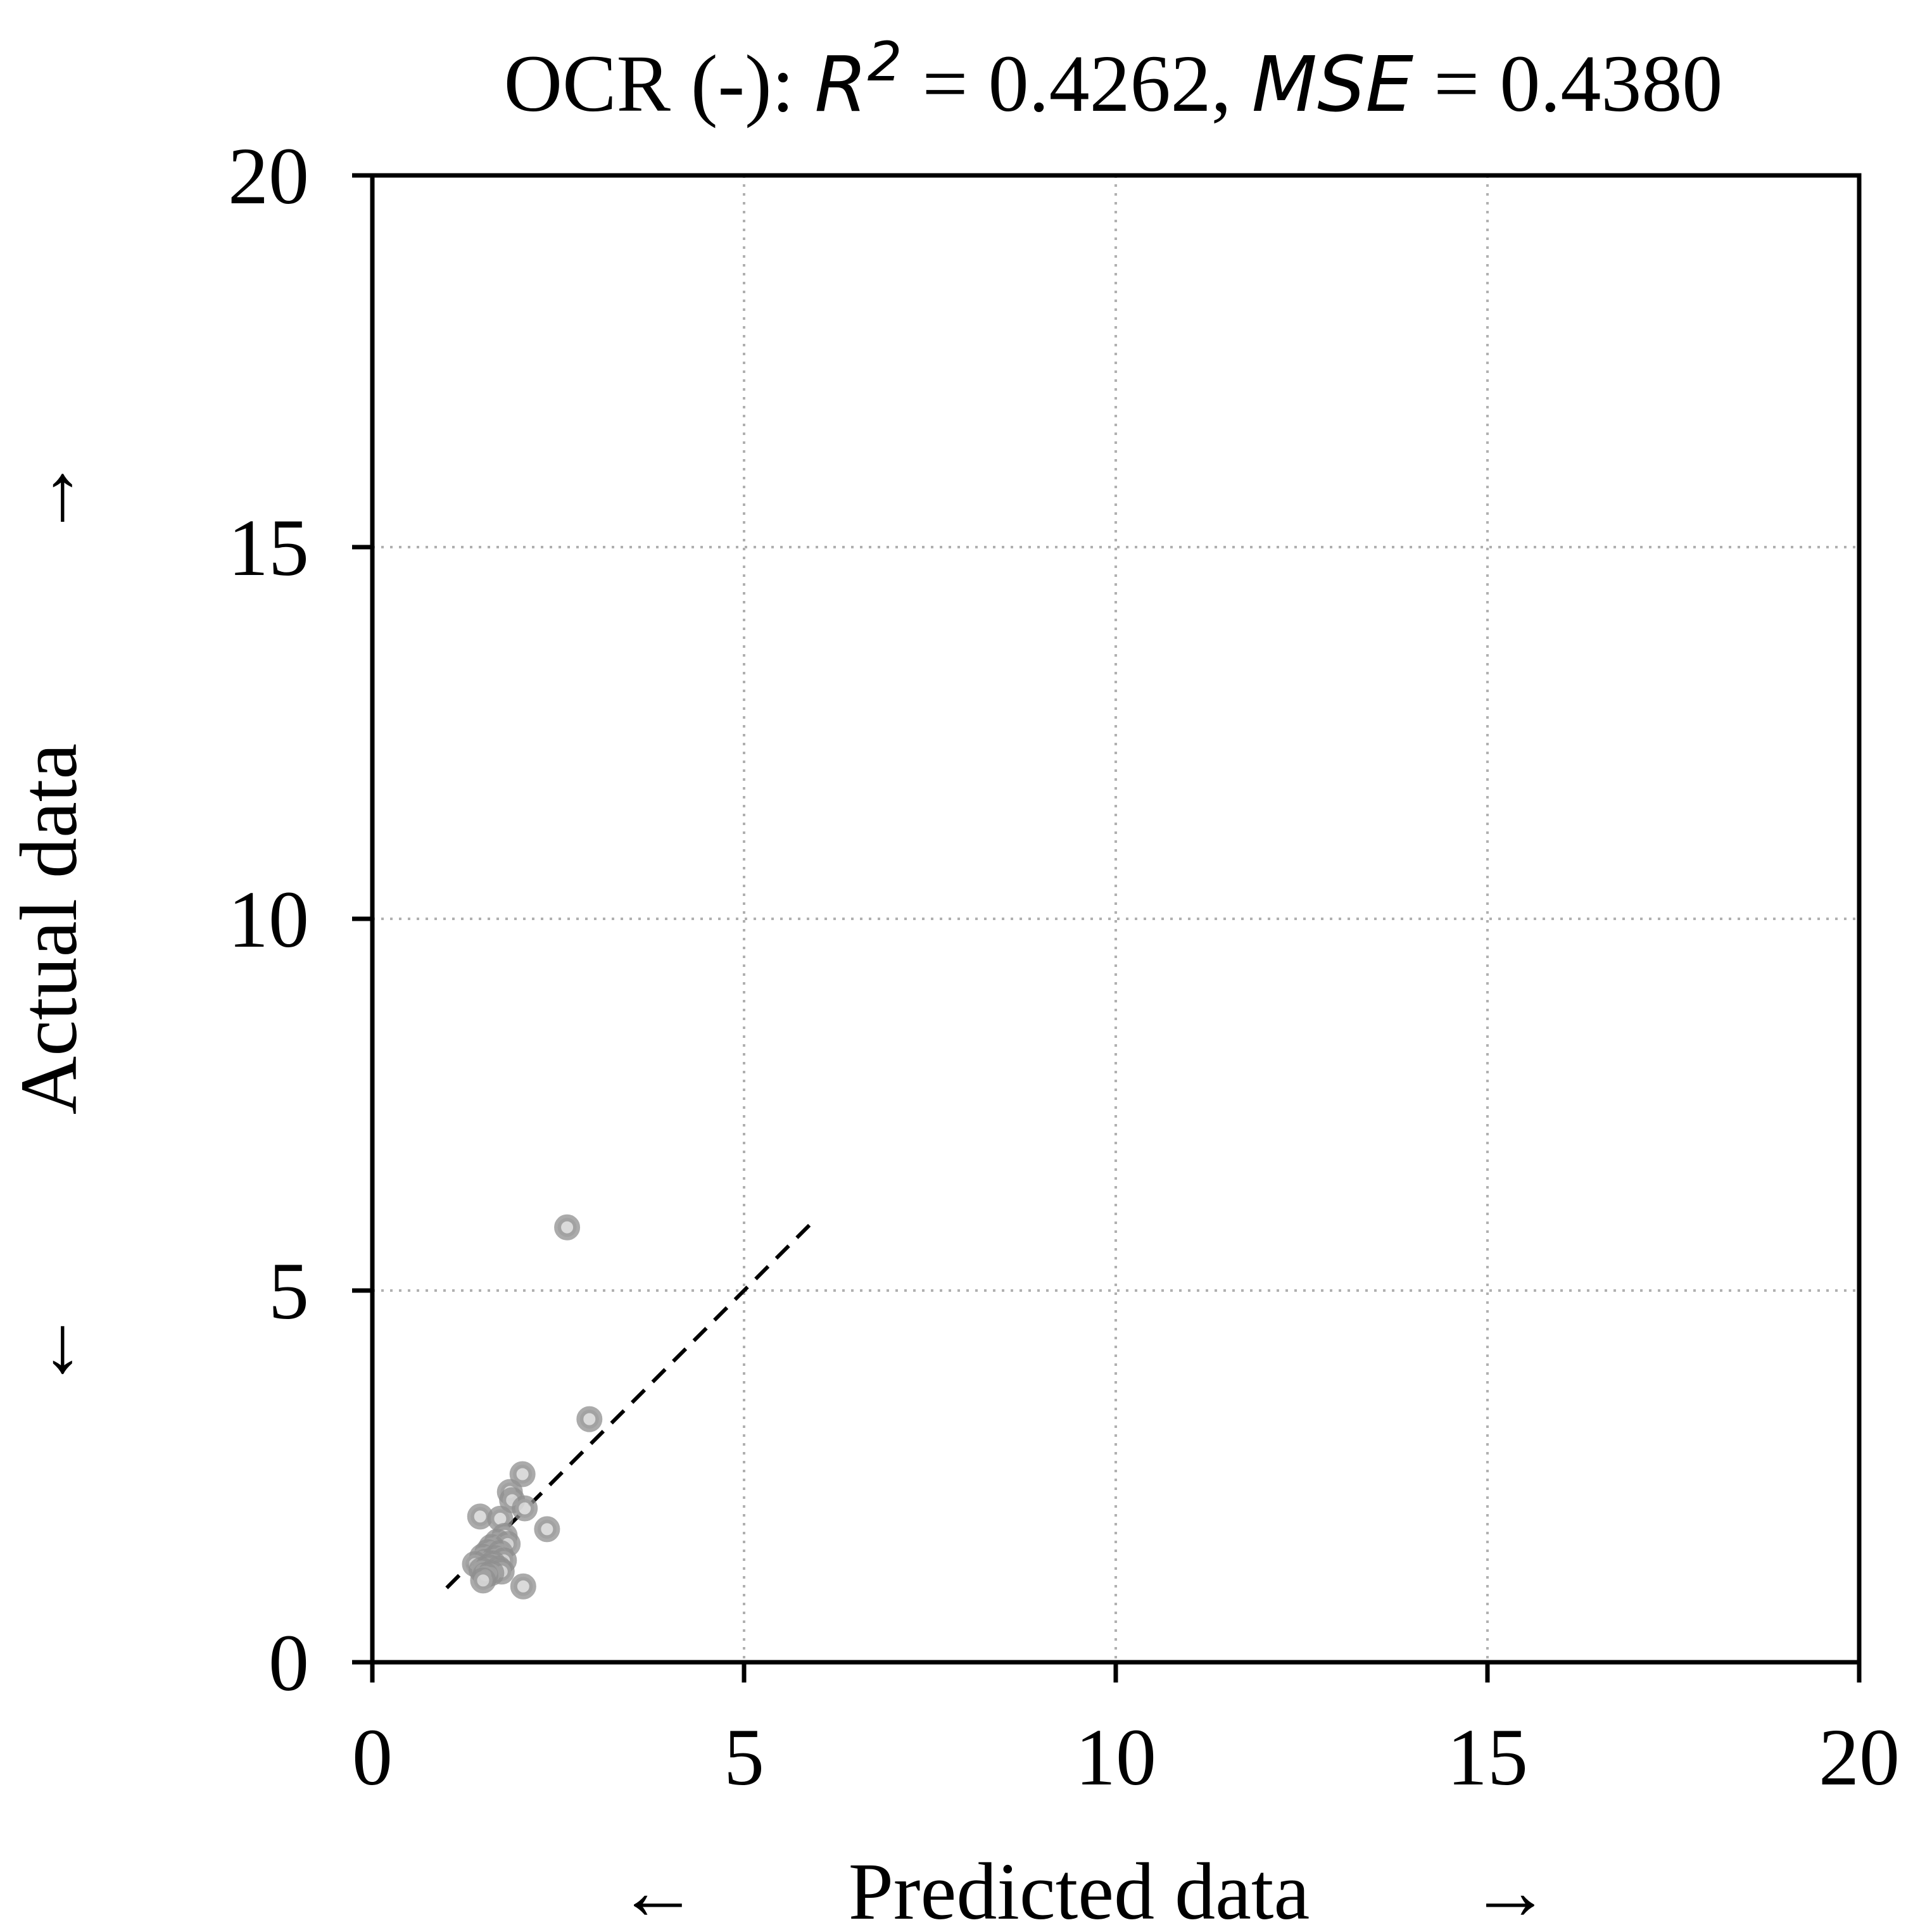 The height and width of the screenshot is (1932, 1932). What do you see at coordinates (1510, 1889) in the screenshot?
I see `x-label-right-arrow: →` at bounding box center [1510, 1889].